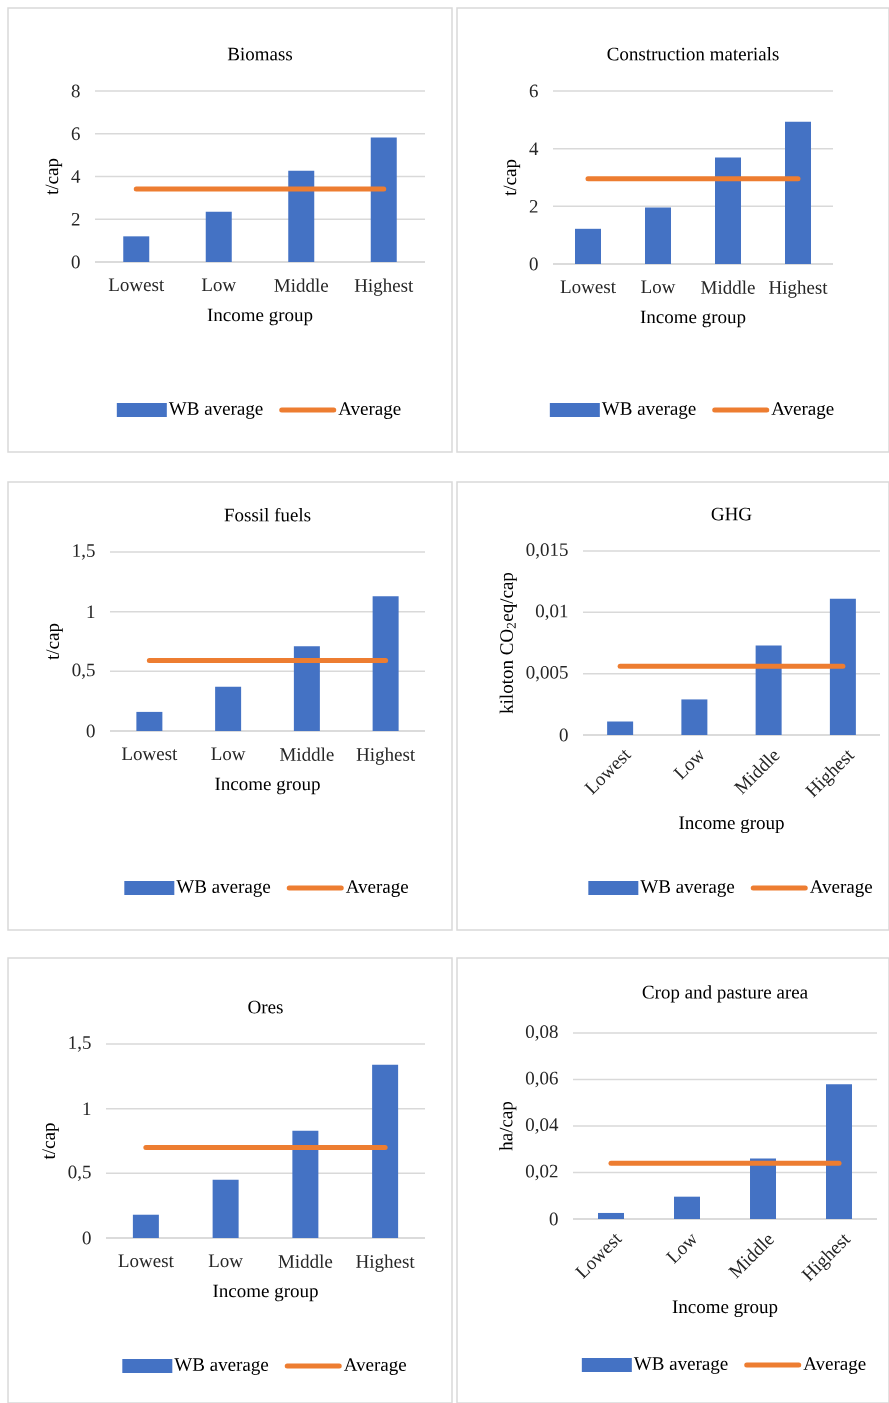 This screenshot has width=889, height=1403. Describe the element at coordinates (265, 1007) in the screenshot. I see `chart-title: Ores` at that location.